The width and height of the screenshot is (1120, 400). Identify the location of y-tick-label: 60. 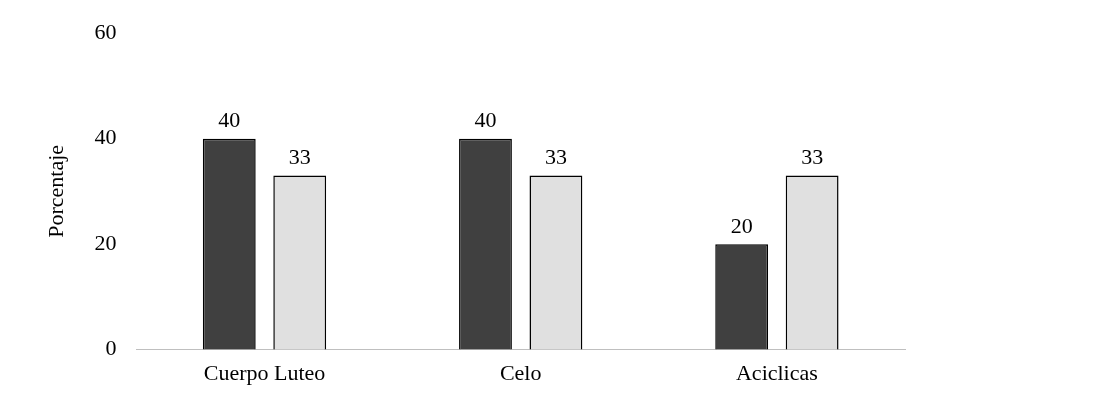
(105, 31).